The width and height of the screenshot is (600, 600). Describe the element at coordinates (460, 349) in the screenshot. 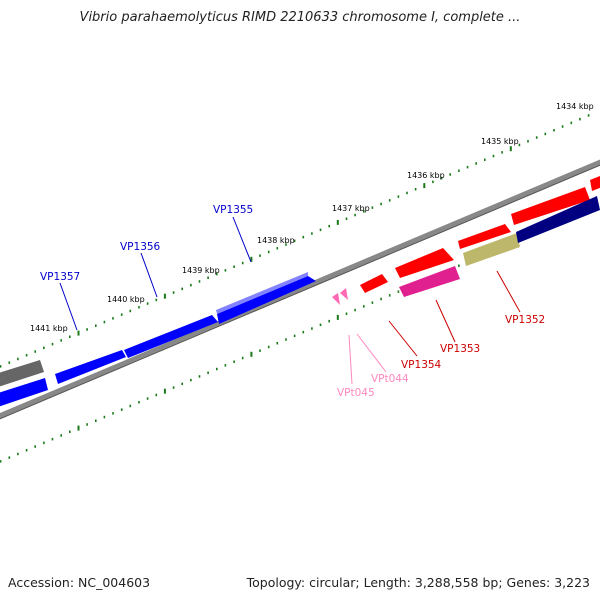

I see `gene-label-VP1353: VP1353` at that location.